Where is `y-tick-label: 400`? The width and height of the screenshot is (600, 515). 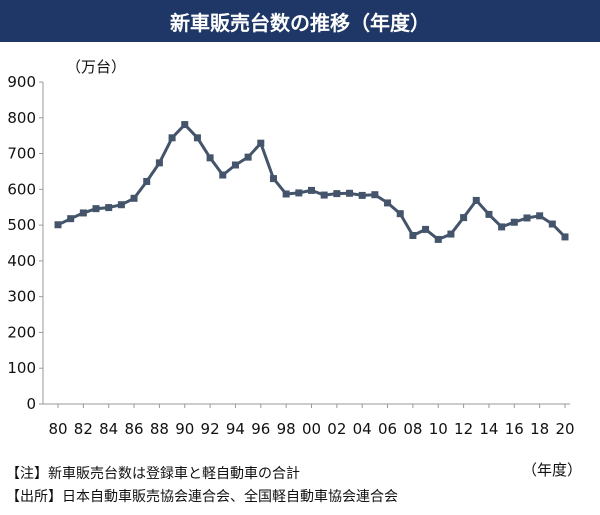
y-tick-label: 400 is located at coordinates (21, 261).